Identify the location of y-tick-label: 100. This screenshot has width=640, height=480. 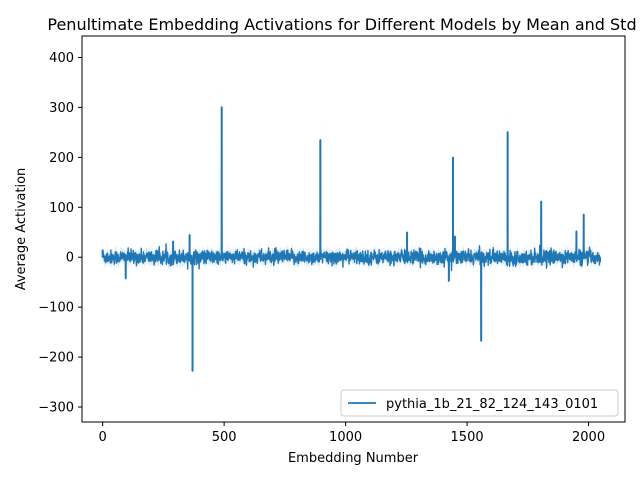
(61, 208).